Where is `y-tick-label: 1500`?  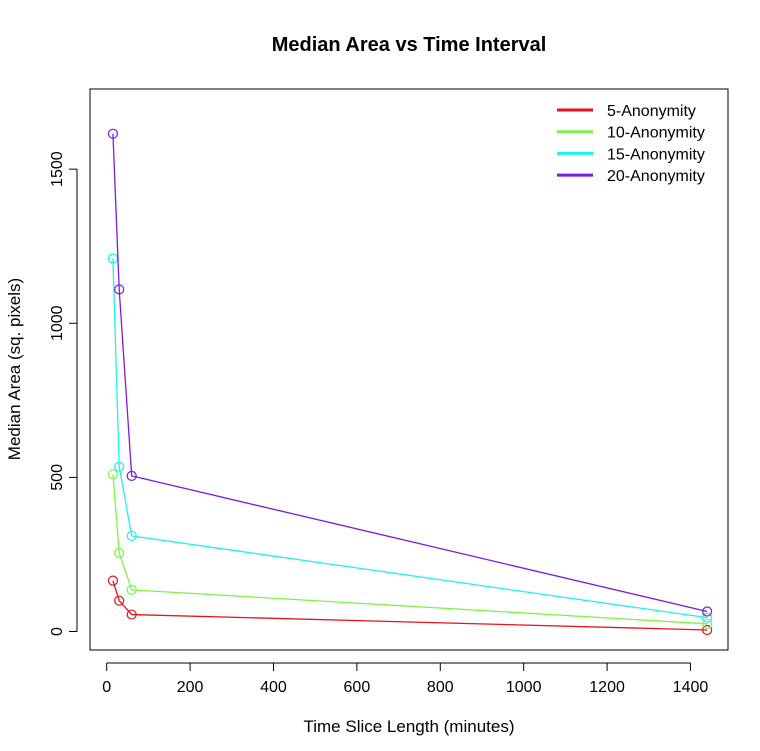 y-tick-label: 1500 is located at coordinates (57, 169).